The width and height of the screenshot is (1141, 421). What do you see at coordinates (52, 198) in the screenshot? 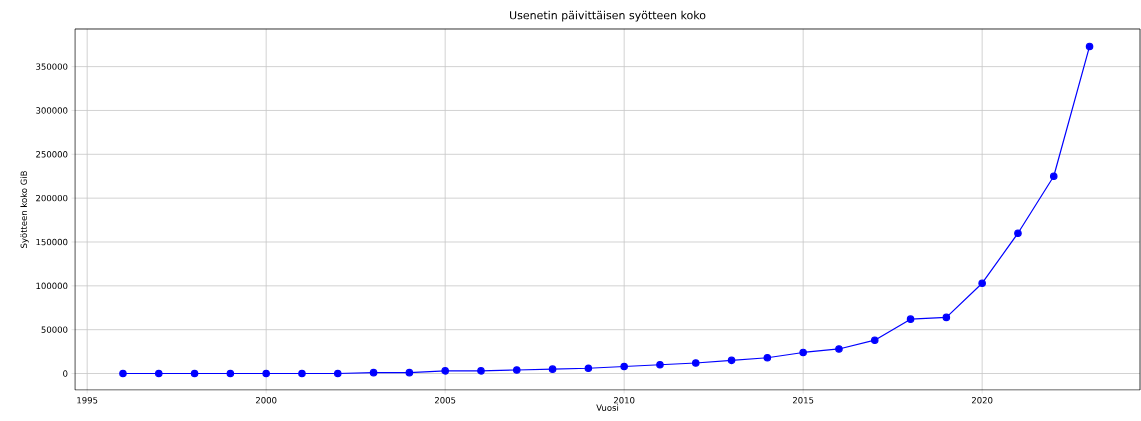
I see `y-tick-label: 200000` at bounding box center [52, 198].